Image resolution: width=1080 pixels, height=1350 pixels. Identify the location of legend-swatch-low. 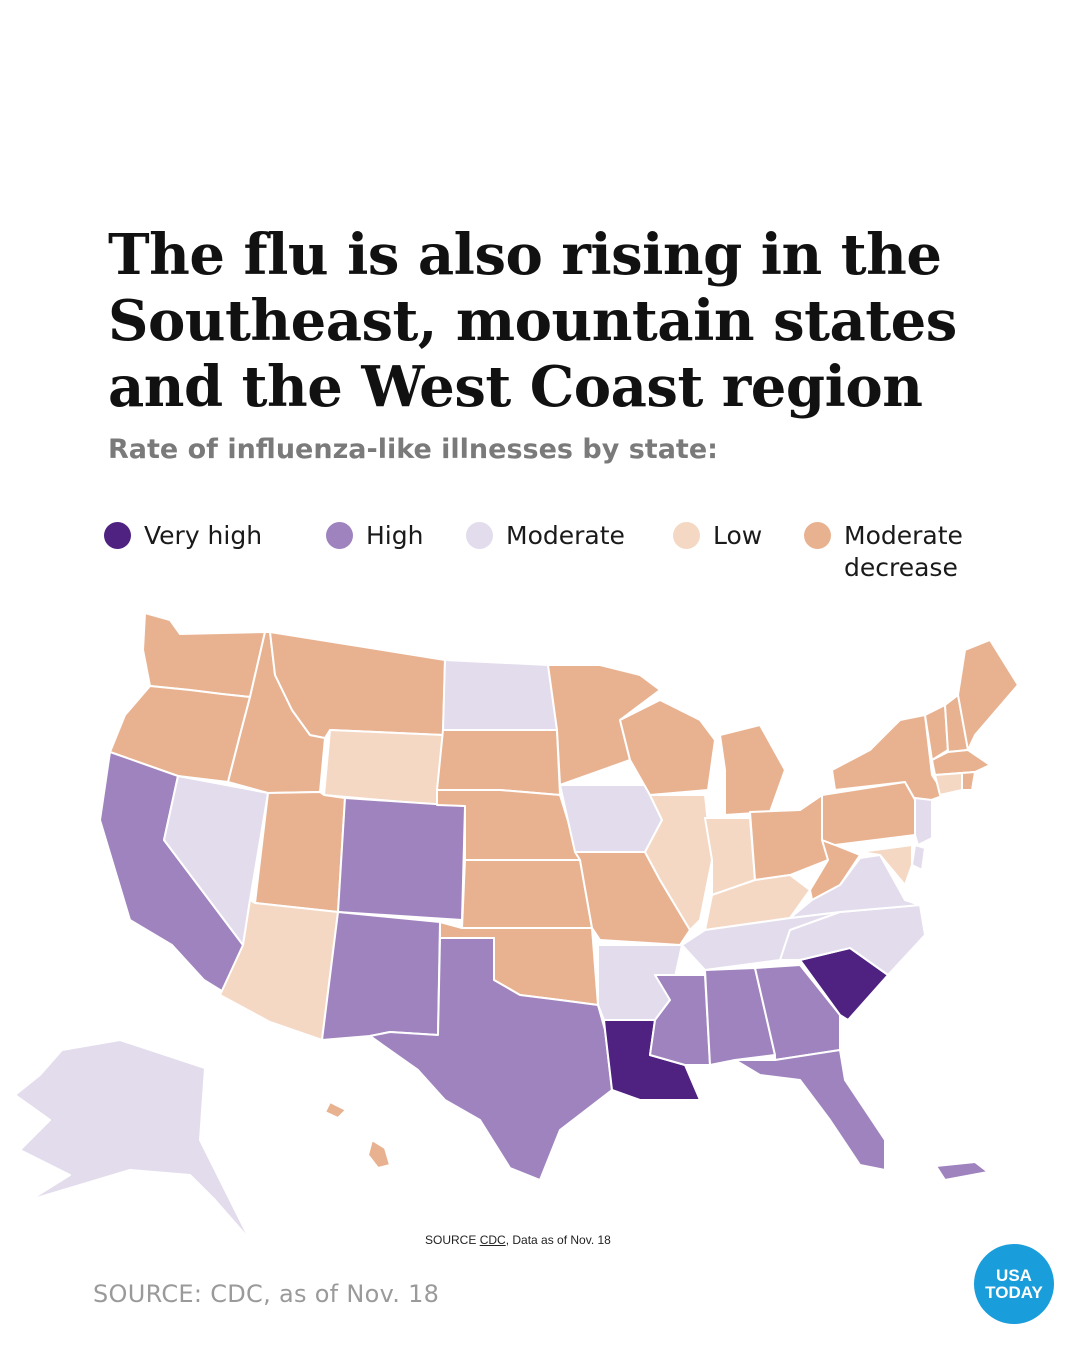
(686, 535).